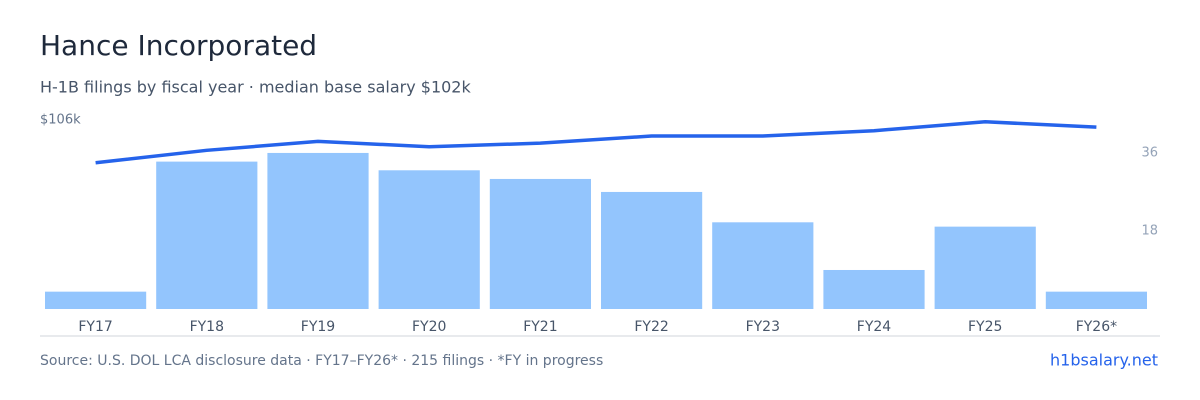 The image size is (1200, 400). Describe the element at coordinates (1096, 327) in the screenshot. I see `x-tick-label: FY26*` at that location.